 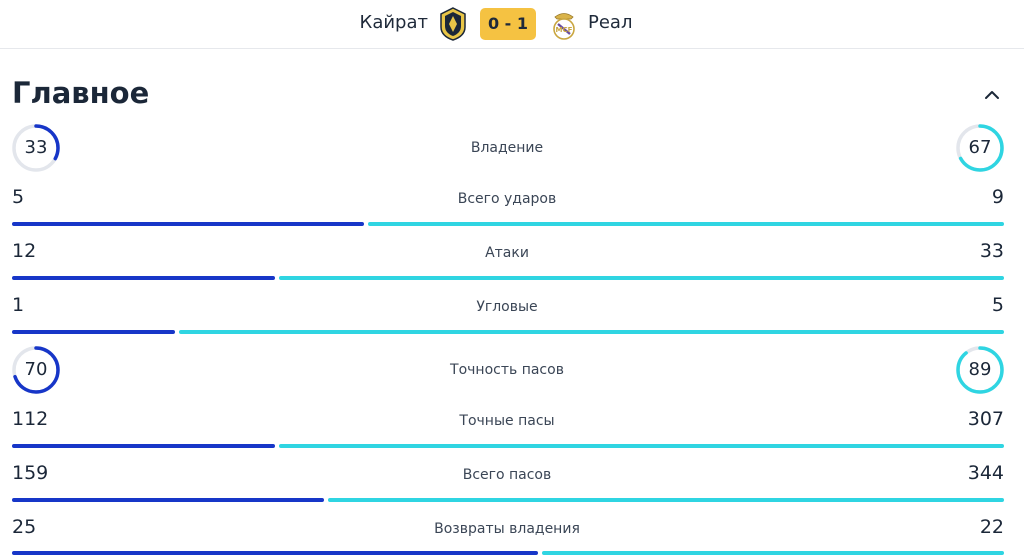 I want to click on away-possession-ring: 67, so click(x=980, y=148).